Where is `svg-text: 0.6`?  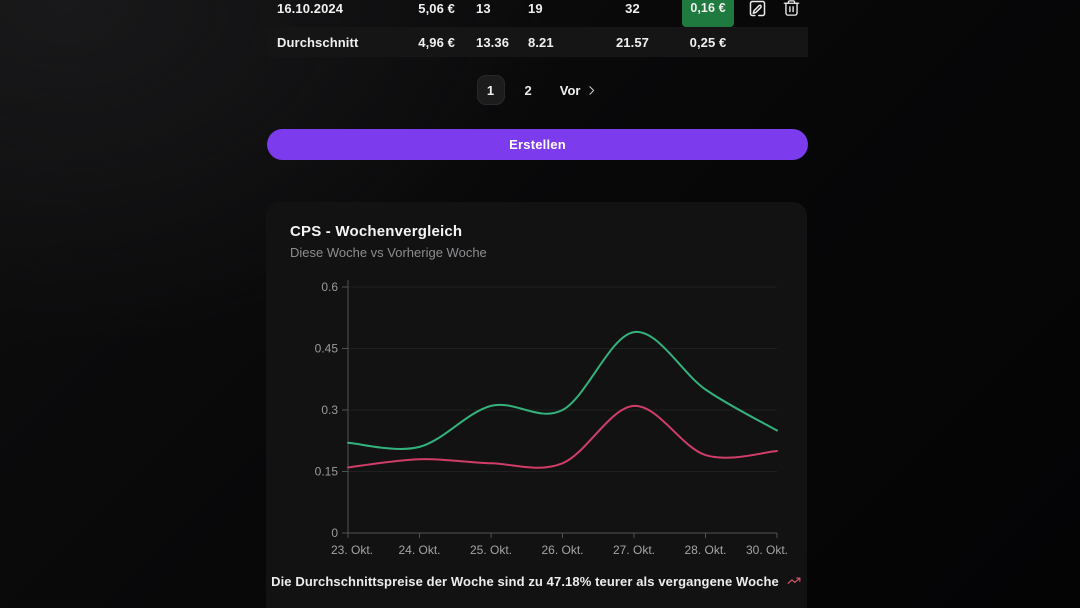 svg-text: 0.6 is located at coordinates (329, 287).